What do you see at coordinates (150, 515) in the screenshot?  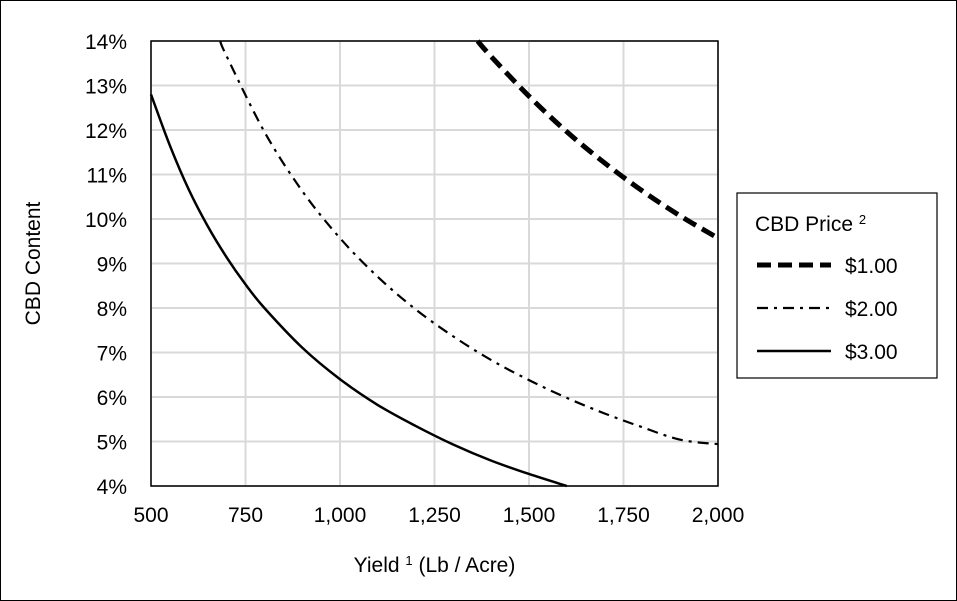 I see `x-tick-label: 500` at bounding box center [150, 515].